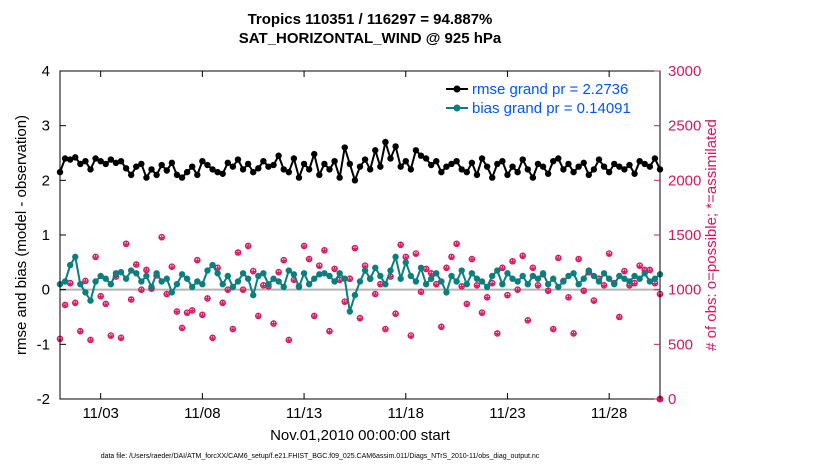  Describe the element at coordinates (51, 235) in the screenshot. I see `y-axis-left: -2 -1 0 1 2 3 4` at that location.